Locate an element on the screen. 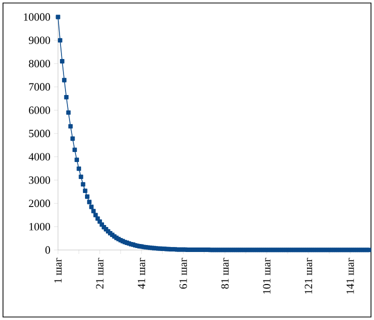 The image size is (374, 320). y-tick-label: 10000 is located at coordinates (37, 17).